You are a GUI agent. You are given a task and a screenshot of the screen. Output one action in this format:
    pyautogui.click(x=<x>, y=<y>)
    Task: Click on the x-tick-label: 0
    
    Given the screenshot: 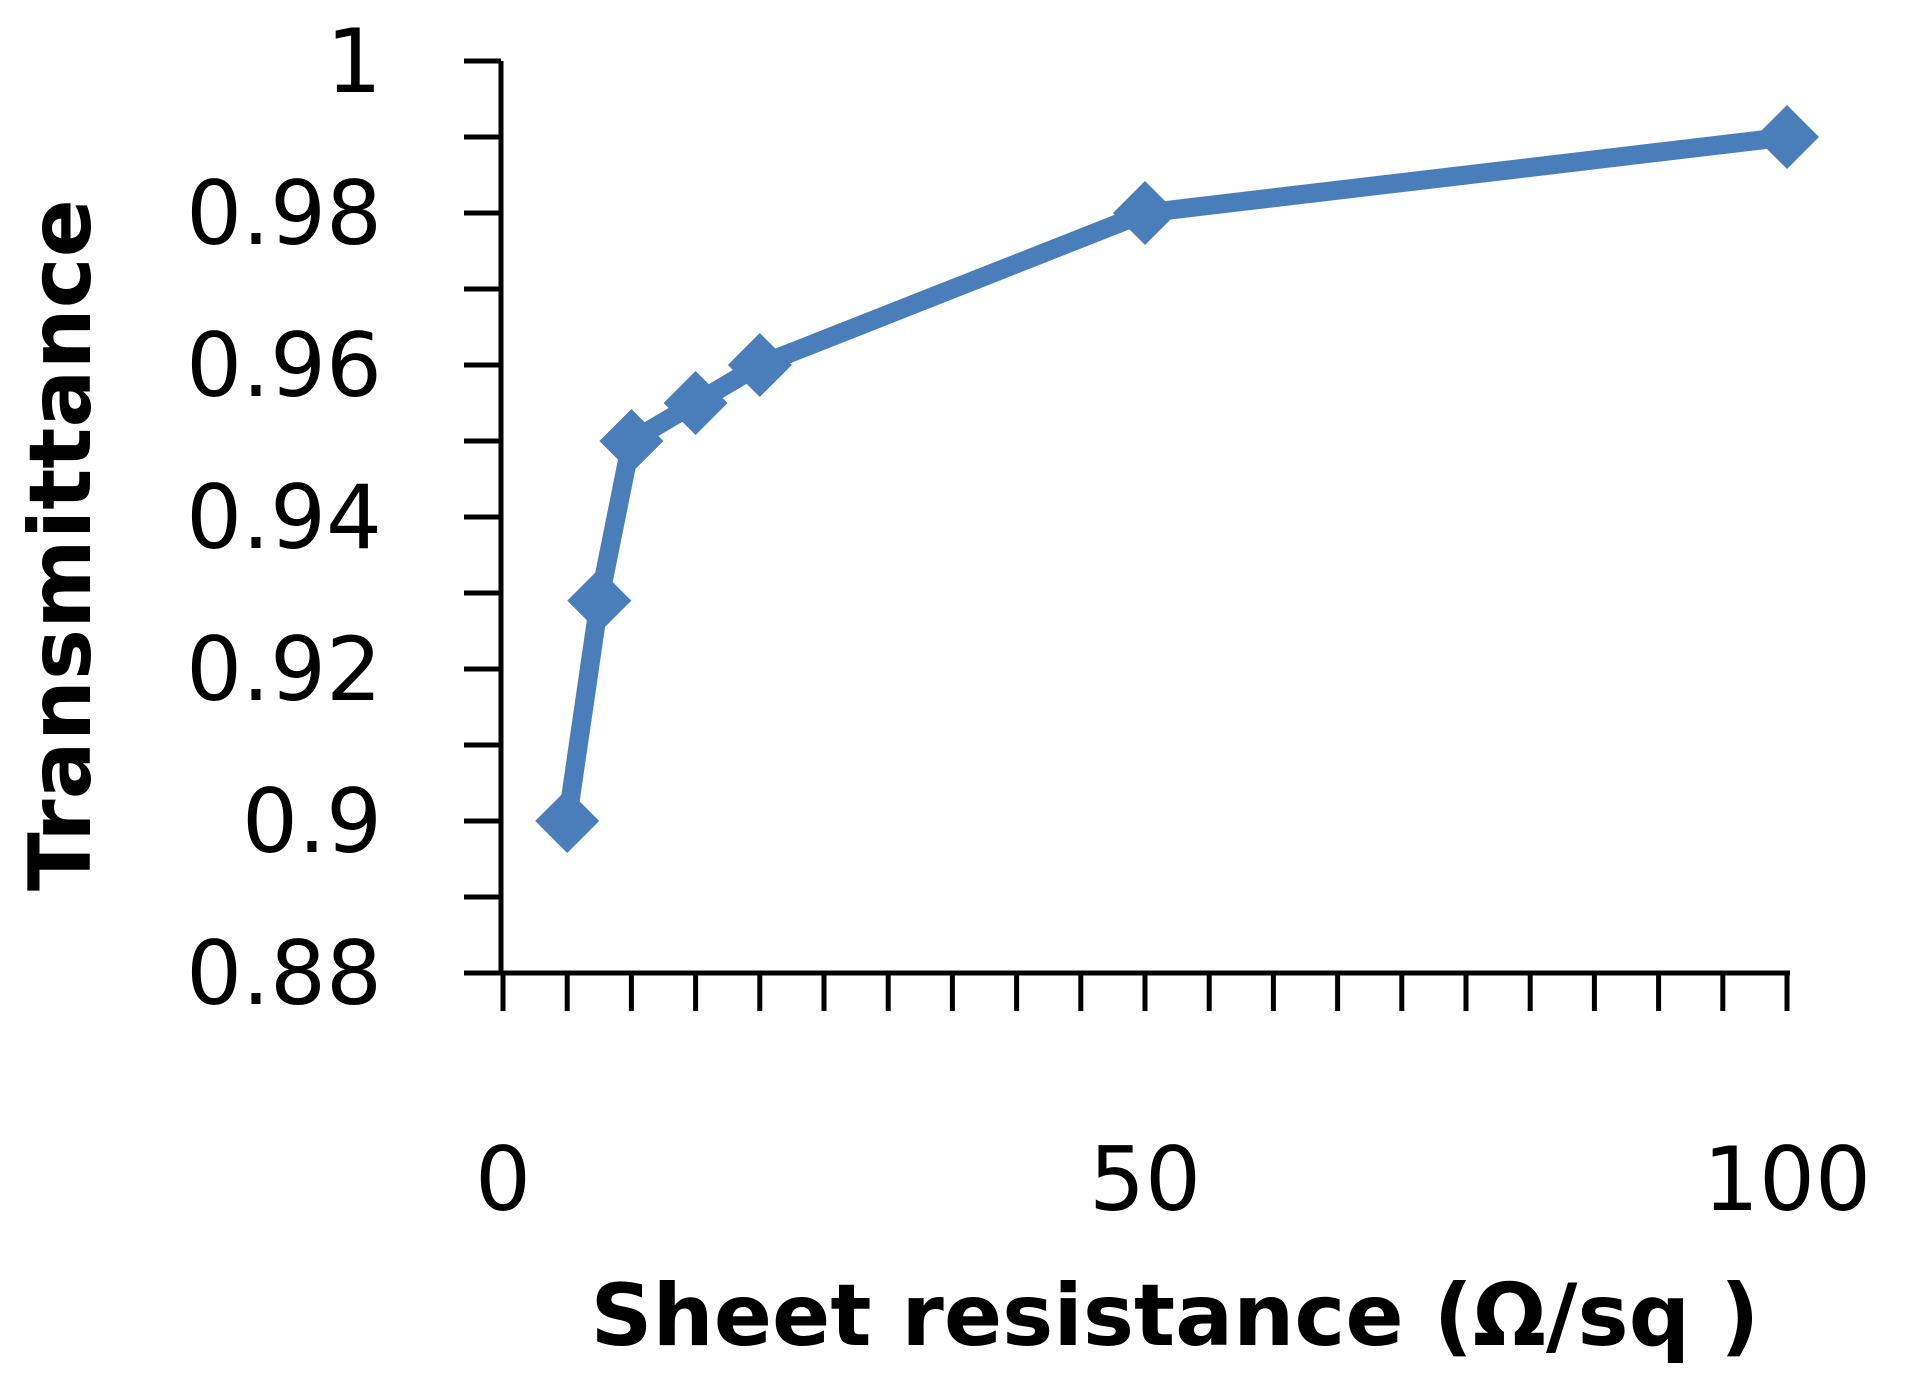 What is the action you would take?
    pyautogui.click(x=503, y=1179)
    